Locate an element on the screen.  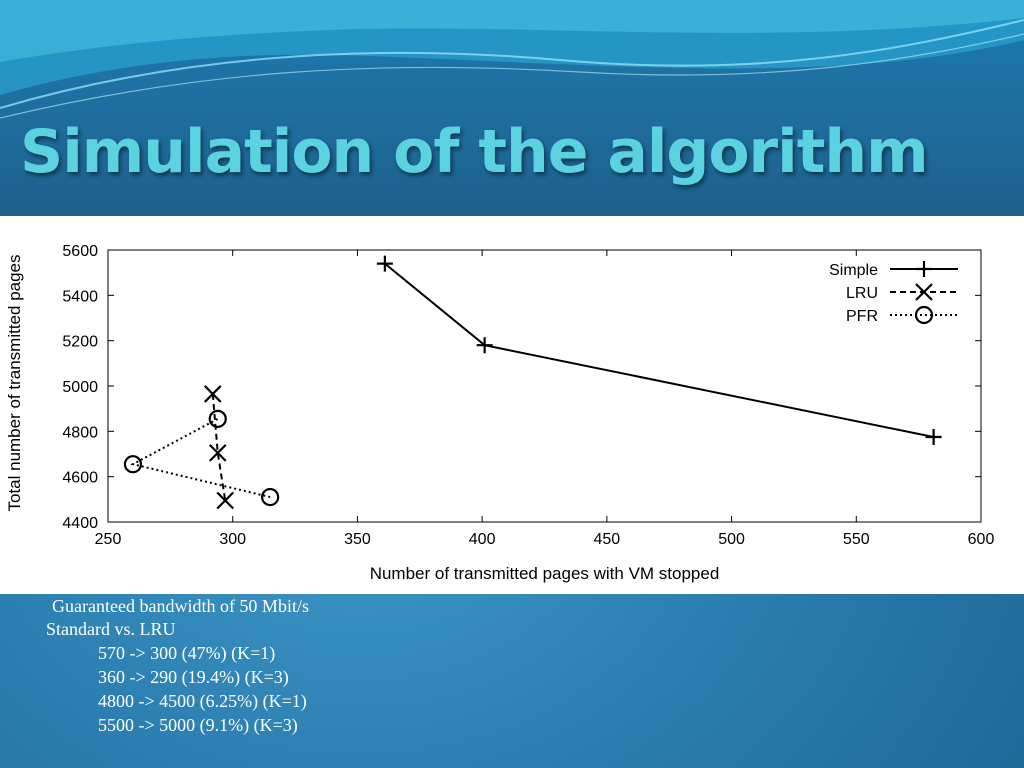
legend-marker-pfr is located at coordinates (924, 315).